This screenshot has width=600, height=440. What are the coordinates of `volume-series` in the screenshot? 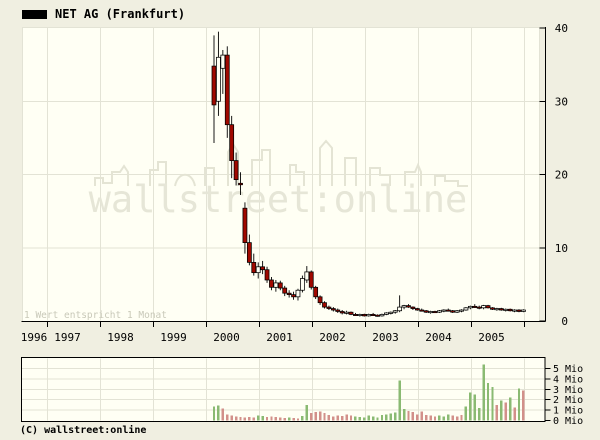 It's located at (368, 392).